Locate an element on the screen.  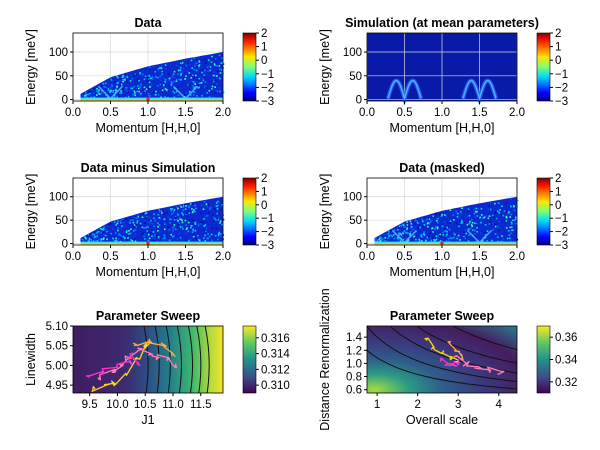
panel-3-xtick-label: 1.5 is located at coordinates (480, 257).